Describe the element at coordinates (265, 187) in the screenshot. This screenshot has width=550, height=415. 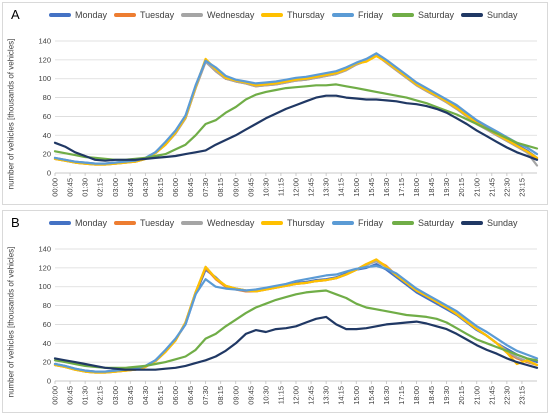
I see `x-tick-label: 10:30` at that location.